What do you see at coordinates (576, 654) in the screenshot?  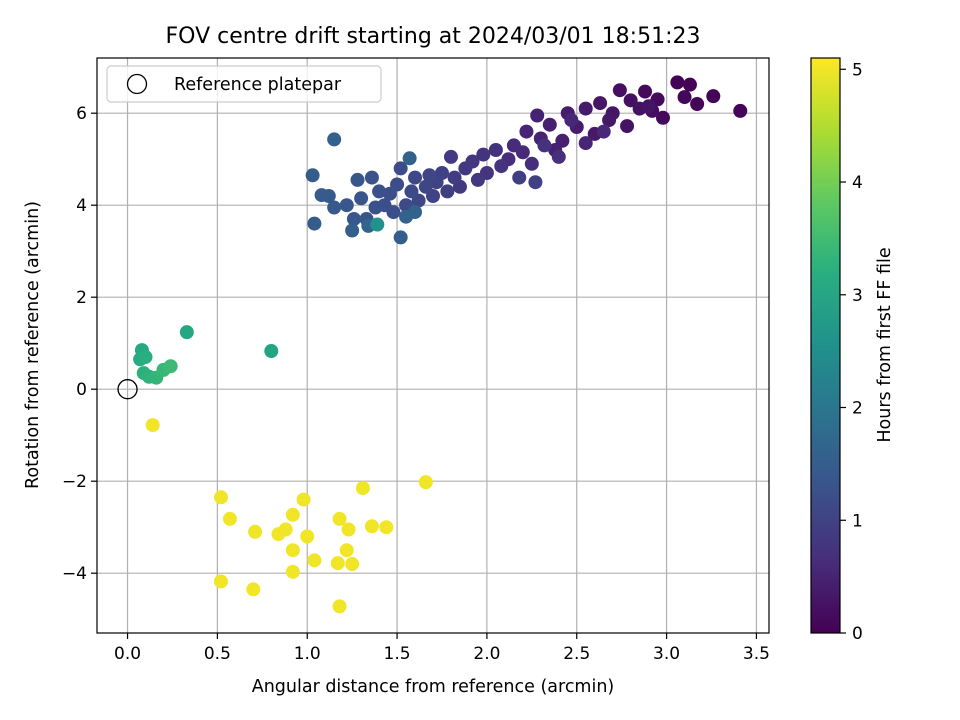 I see `x-tick-label: 2.5` at bounding box center [576, 654].